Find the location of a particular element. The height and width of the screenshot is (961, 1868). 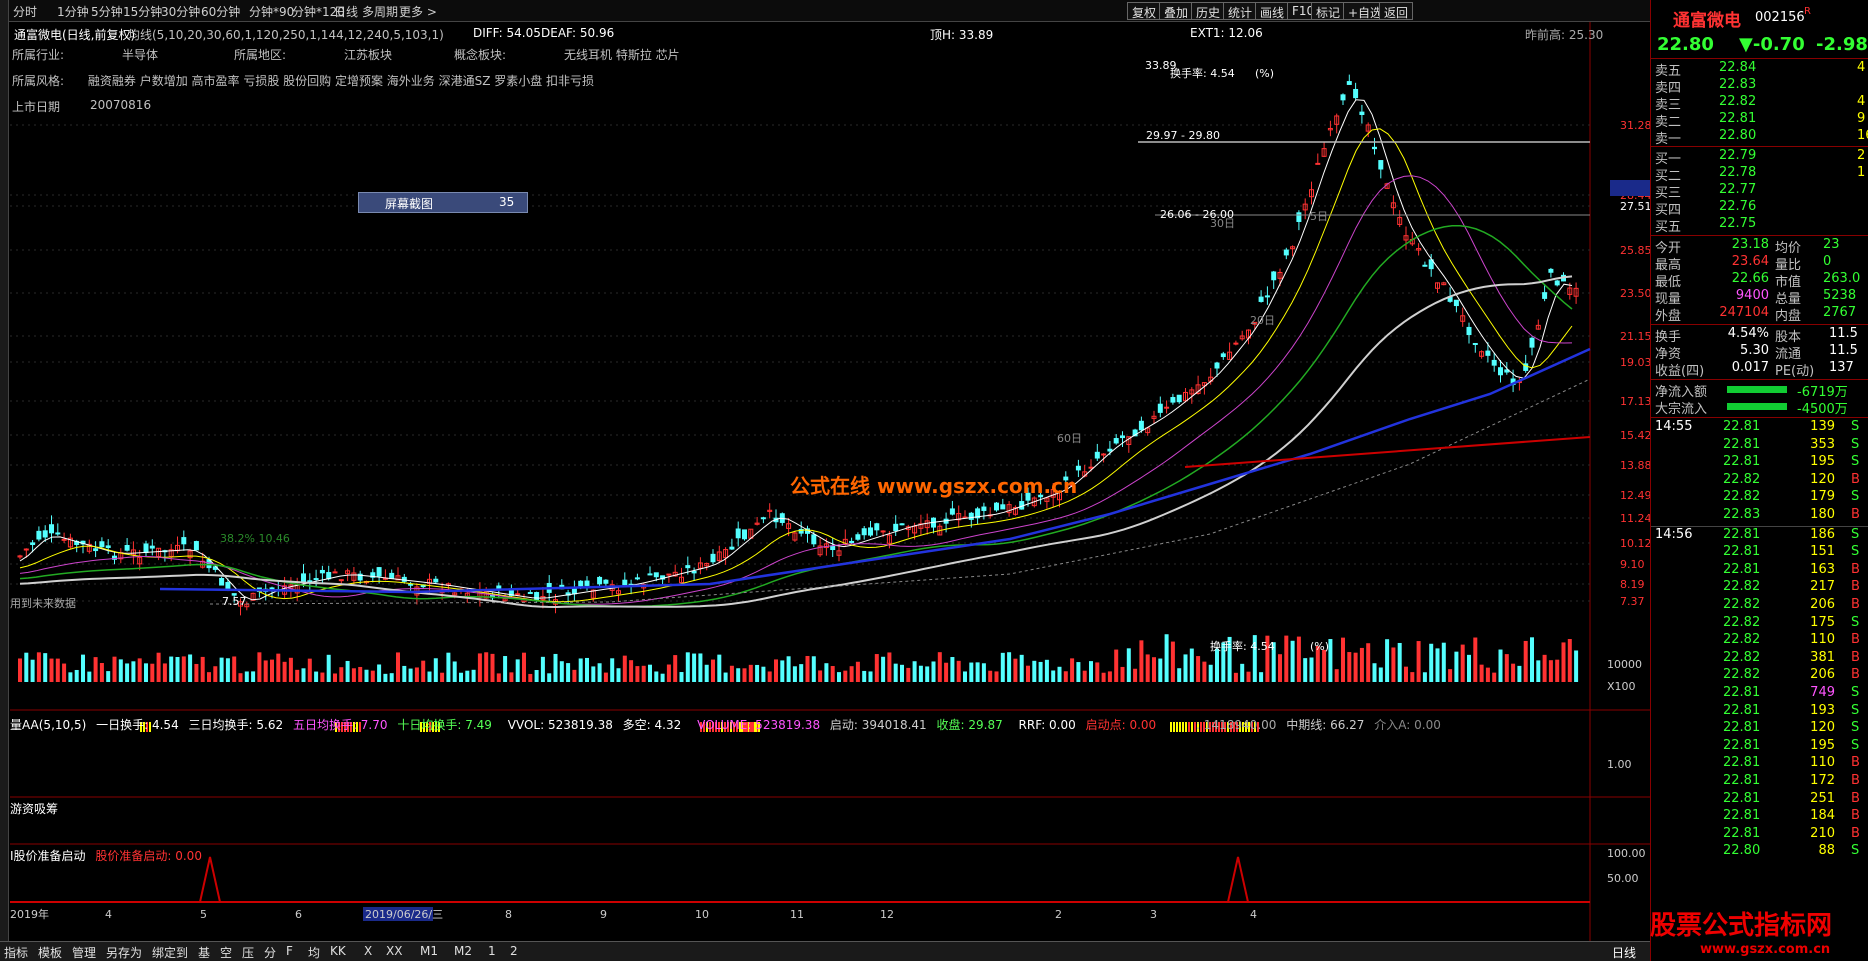

statusbar-tab-14: M1 is located at coordinates (429, 951).